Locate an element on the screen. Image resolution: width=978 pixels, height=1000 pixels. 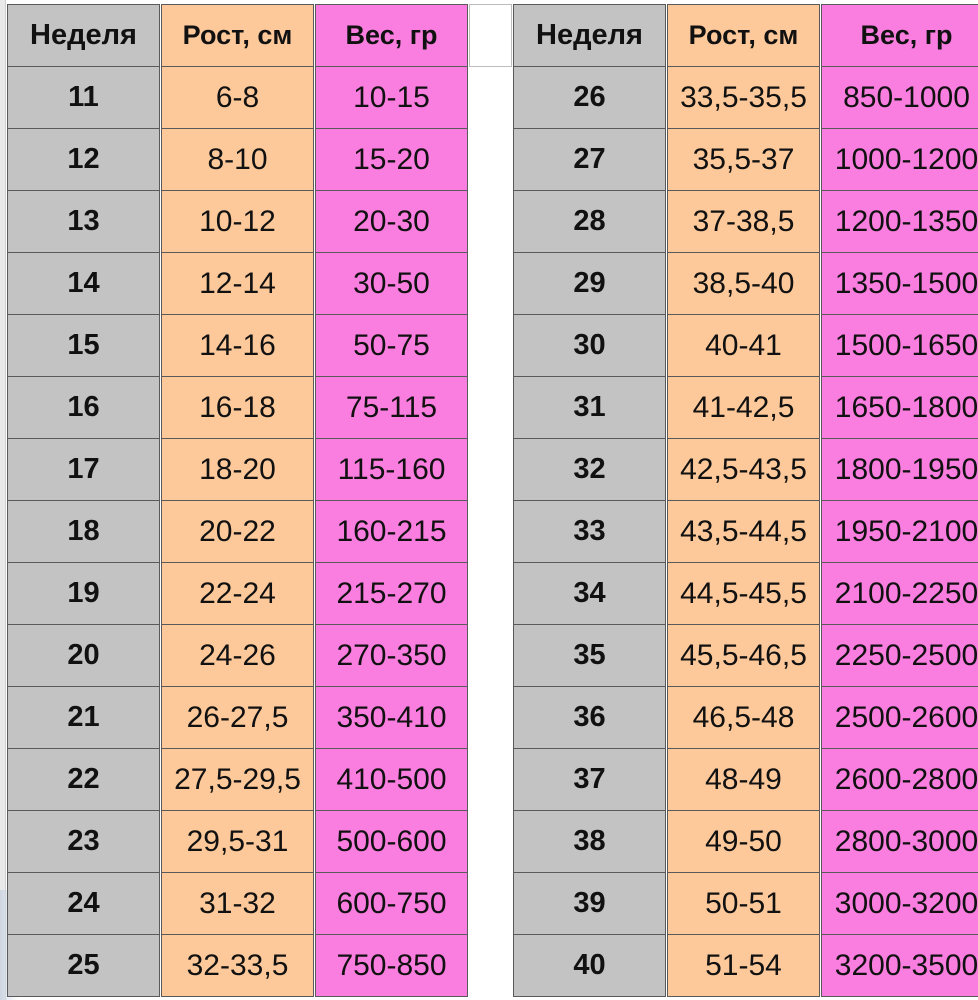
right-weight-cell: 1800-1950 is located at coordinates (899, 469).